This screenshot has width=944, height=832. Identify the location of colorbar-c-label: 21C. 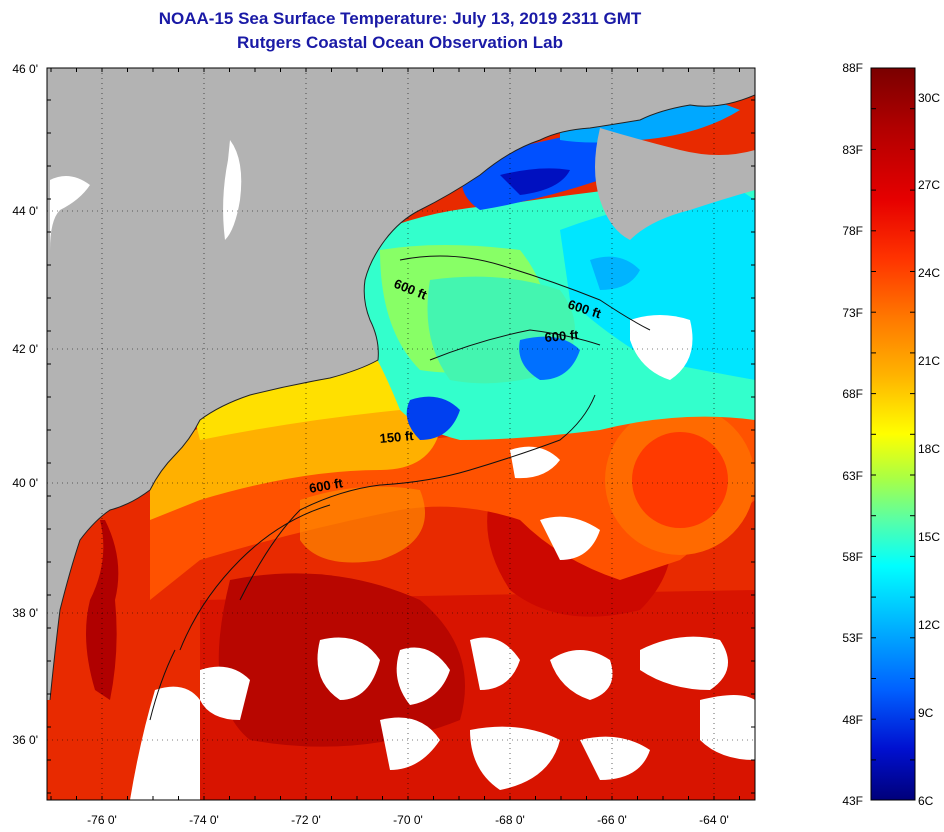
(929, 361).